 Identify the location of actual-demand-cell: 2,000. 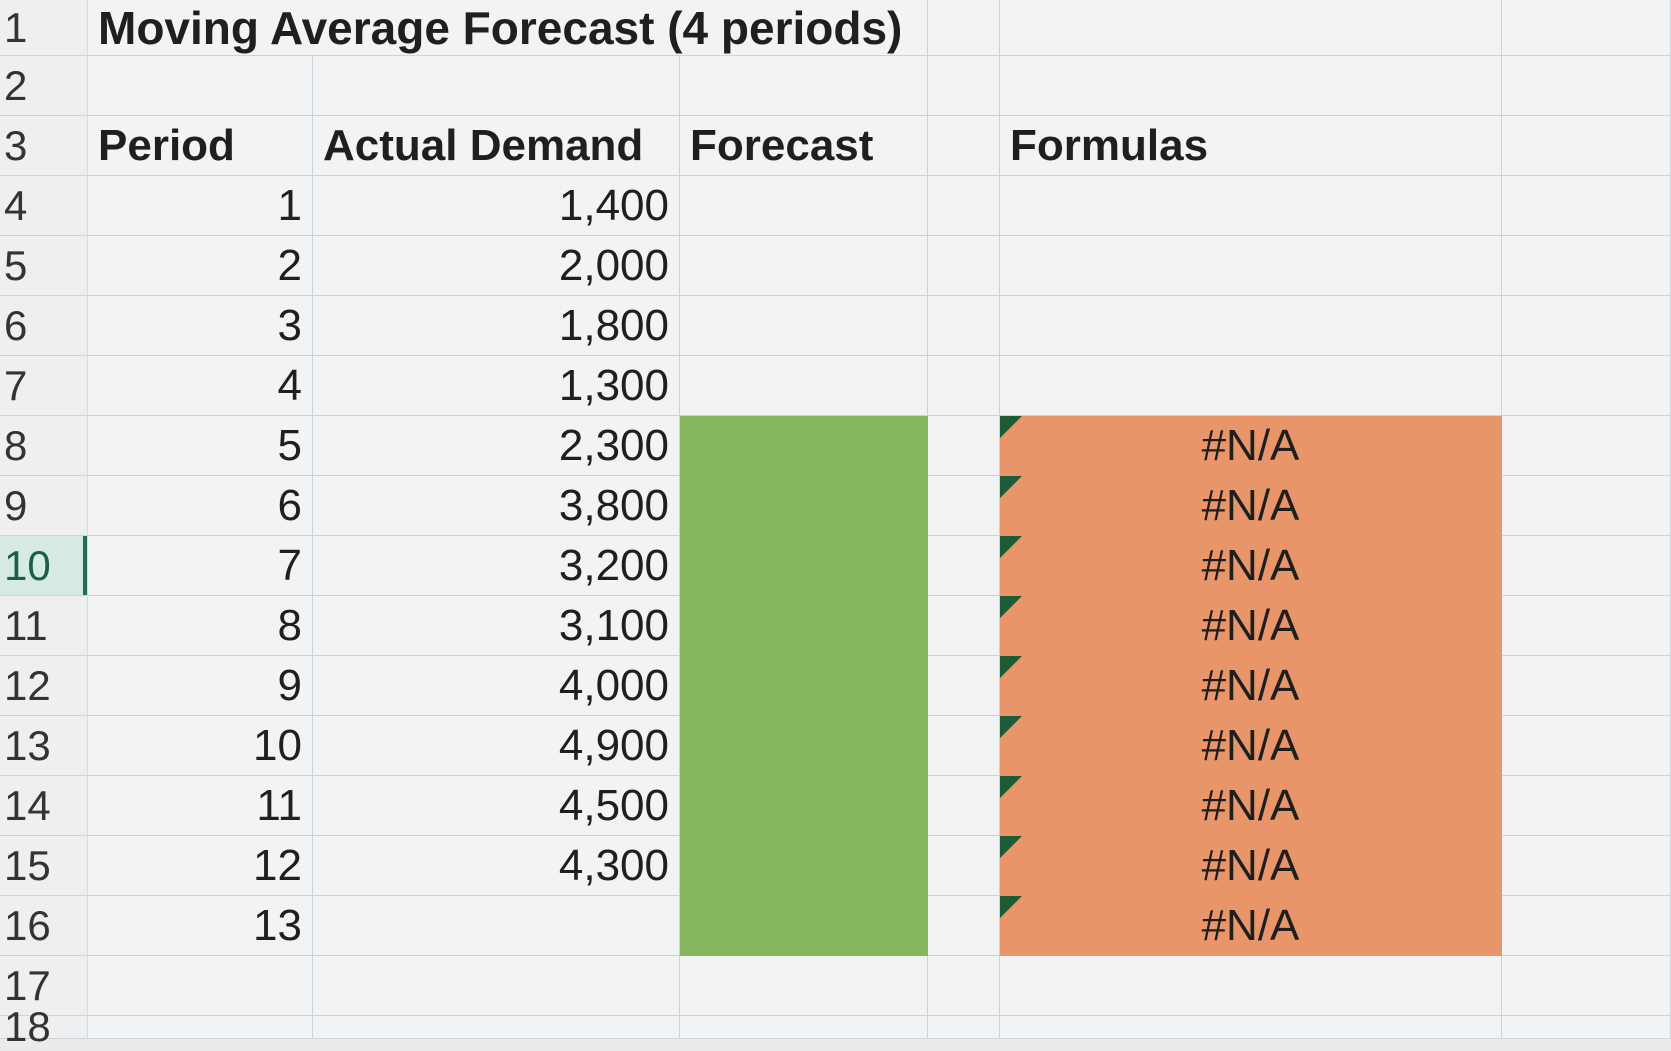
(496, 266).